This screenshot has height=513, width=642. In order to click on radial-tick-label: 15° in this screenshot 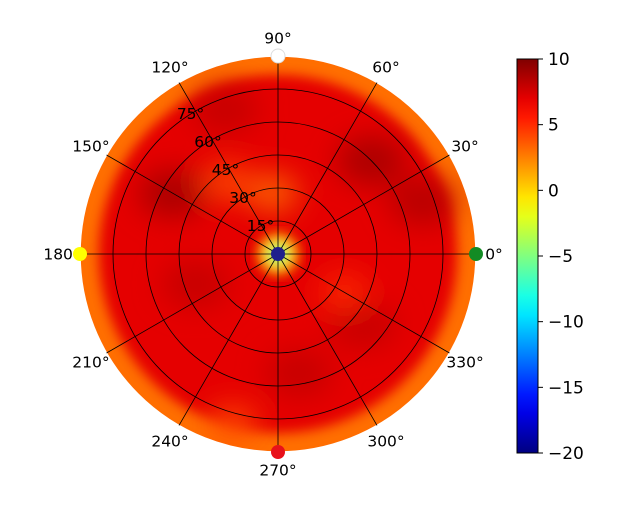, I will do `click(260, 226)`.